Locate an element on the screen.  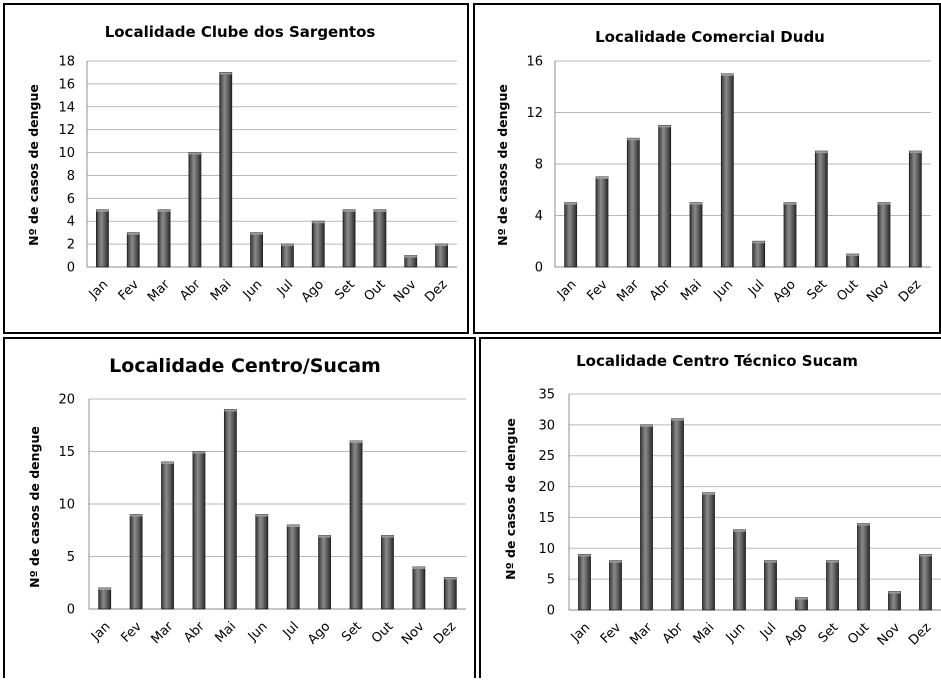
bar-nov is located at coordinates (894, 601).